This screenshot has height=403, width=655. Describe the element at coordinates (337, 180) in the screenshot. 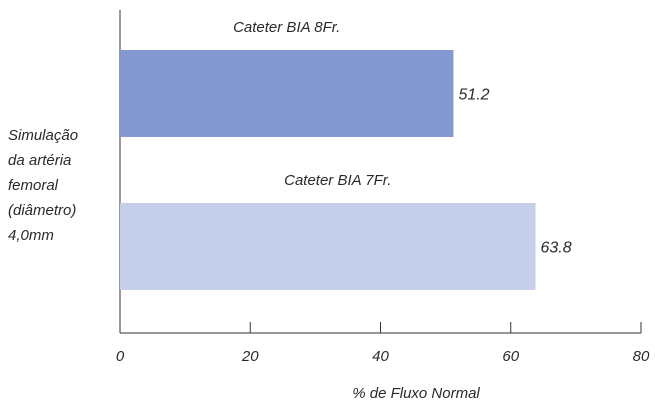

I see `category-label: Cateter BIA 7Fr.` at that location.